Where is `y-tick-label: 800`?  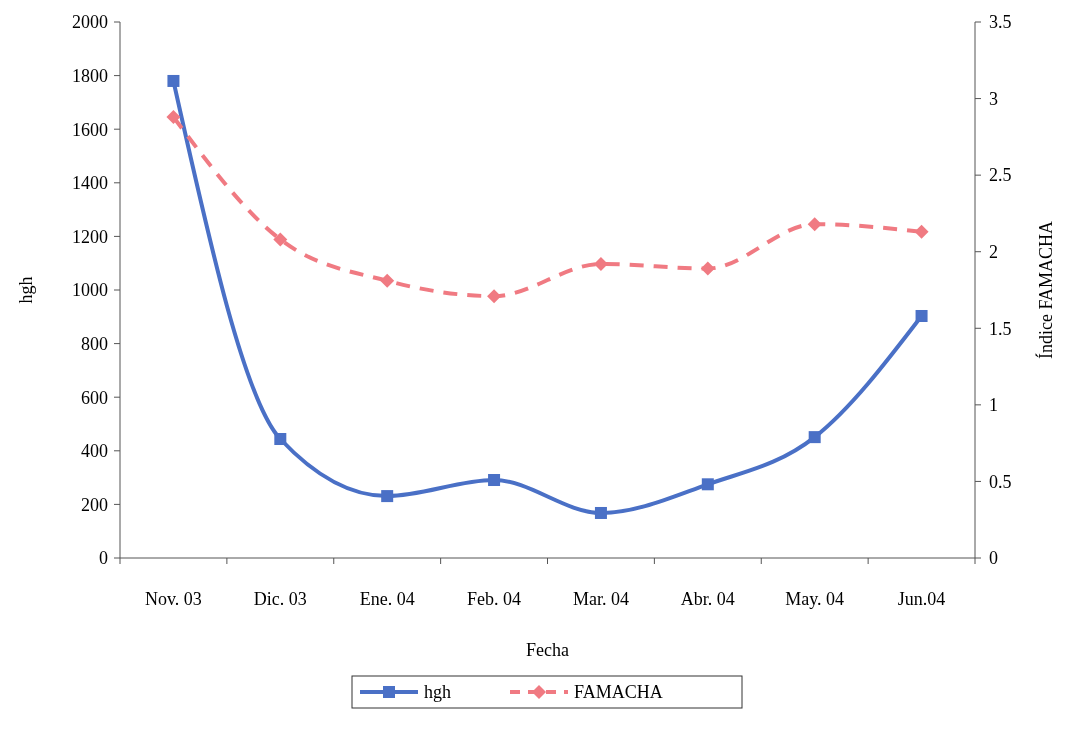 y-tick-label: 800 is located at coordinates (94, 343).